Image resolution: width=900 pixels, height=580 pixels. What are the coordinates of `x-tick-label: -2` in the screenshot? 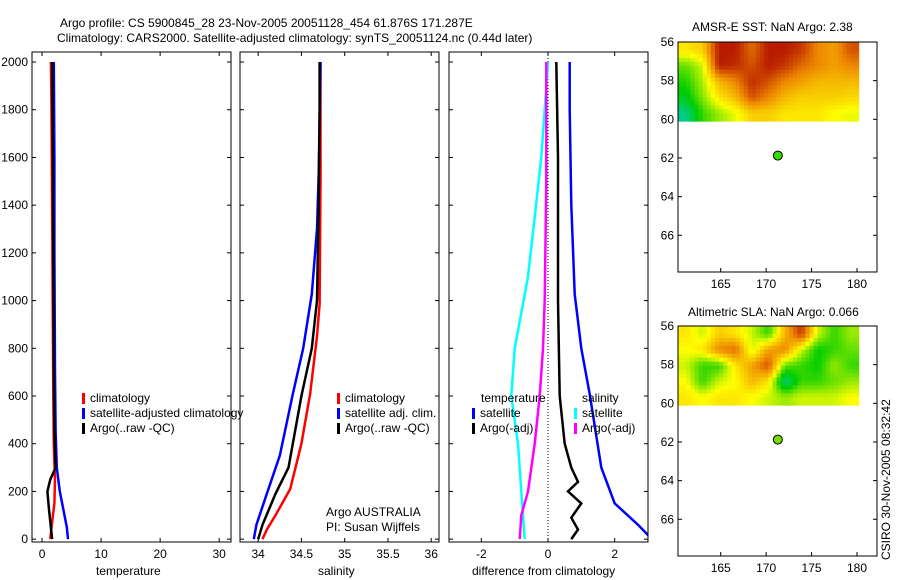 It's located at (481, 554).